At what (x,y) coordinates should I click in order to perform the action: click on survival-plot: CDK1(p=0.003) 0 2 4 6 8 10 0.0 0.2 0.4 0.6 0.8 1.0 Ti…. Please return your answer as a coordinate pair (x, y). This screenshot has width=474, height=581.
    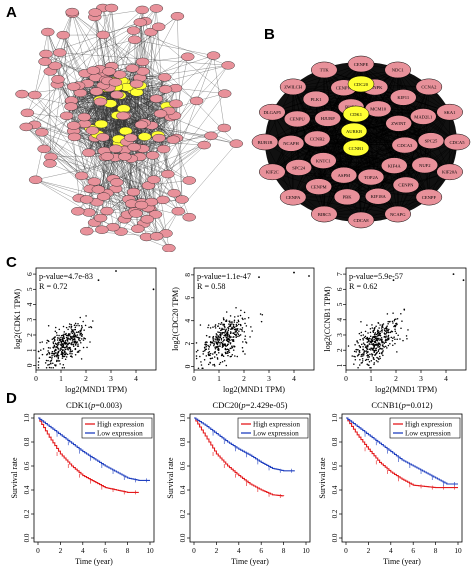
    Looking at the image, I should click on (82, 483).